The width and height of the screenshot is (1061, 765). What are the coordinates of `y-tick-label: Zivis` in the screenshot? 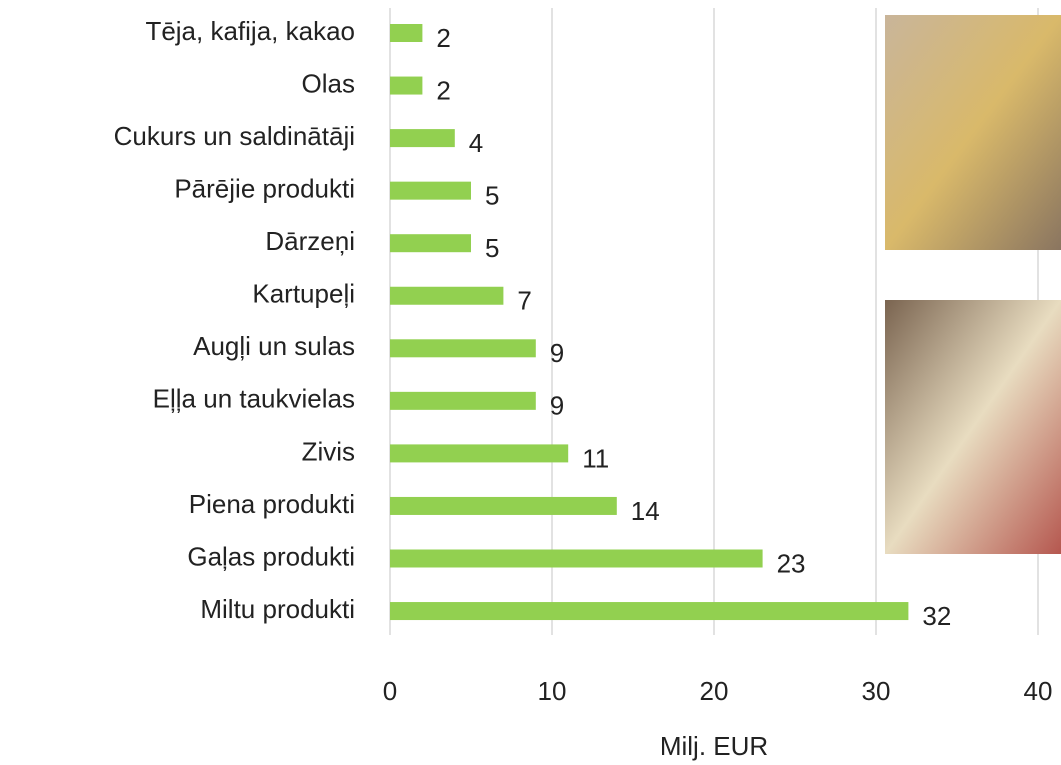 It's located at (328, 451).